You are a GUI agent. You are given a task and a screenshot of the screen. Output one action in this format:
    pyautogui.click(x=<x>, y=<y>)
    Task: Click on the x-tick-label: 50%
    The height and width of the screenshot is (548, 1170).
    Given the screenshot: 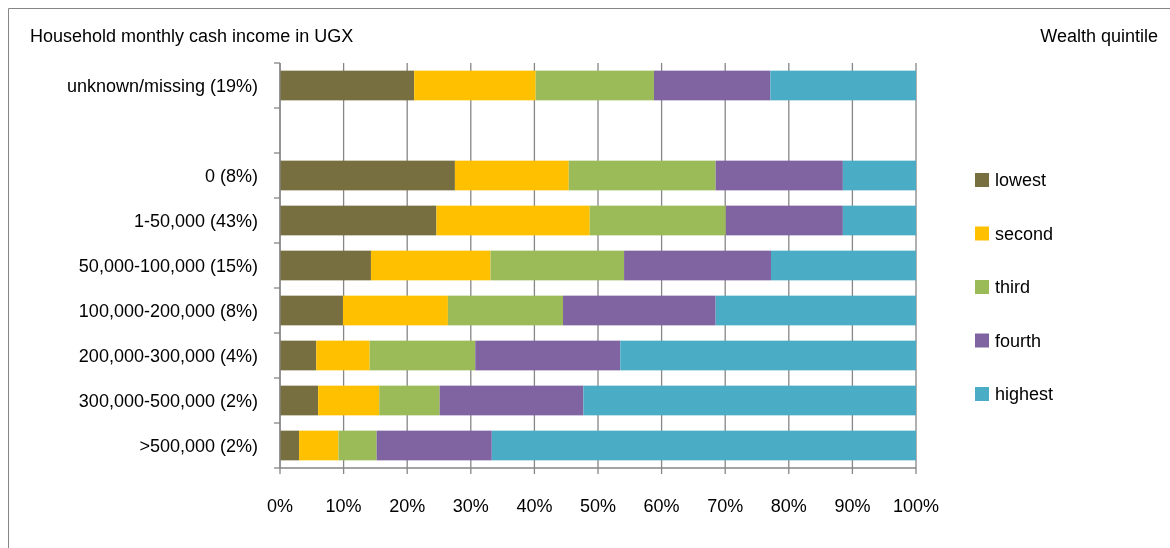 What is the action you would take?
    pyautogui.click(x=598, y=506)
    